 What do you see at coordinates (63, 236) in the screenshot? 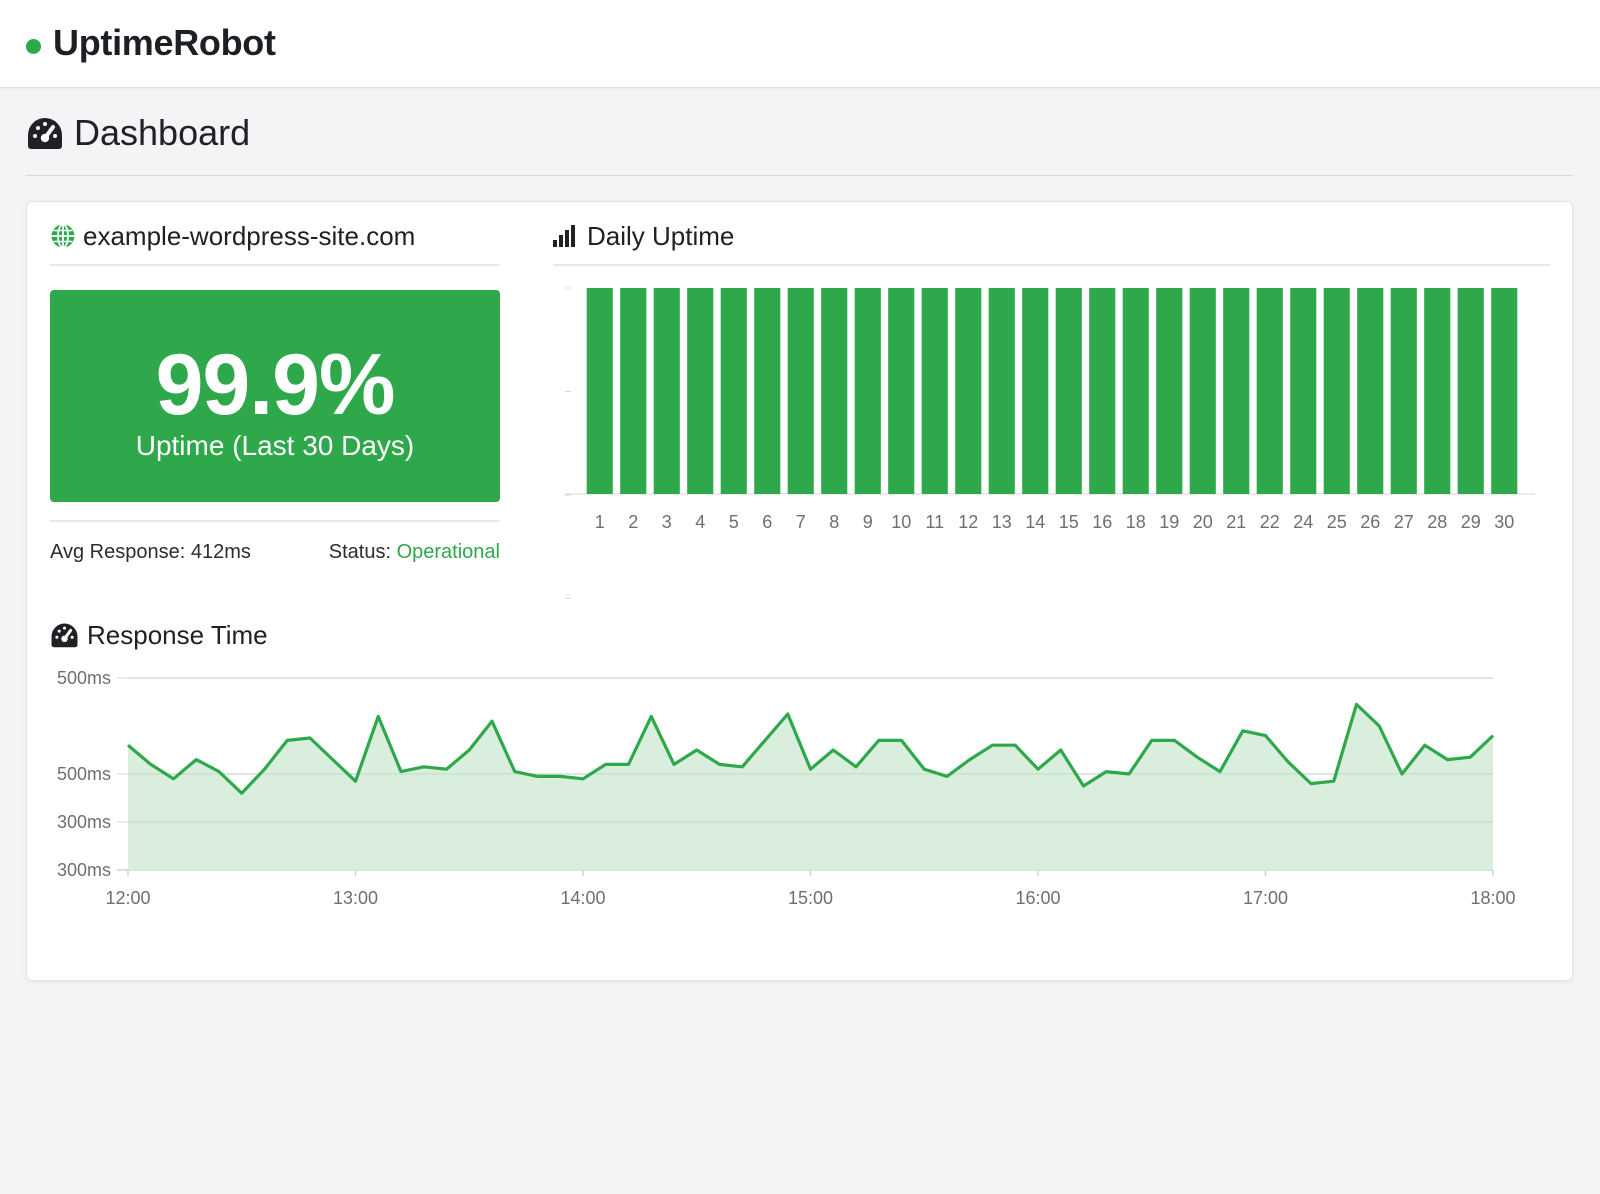
I see `globe-icon` at bounding box center [63, 236].